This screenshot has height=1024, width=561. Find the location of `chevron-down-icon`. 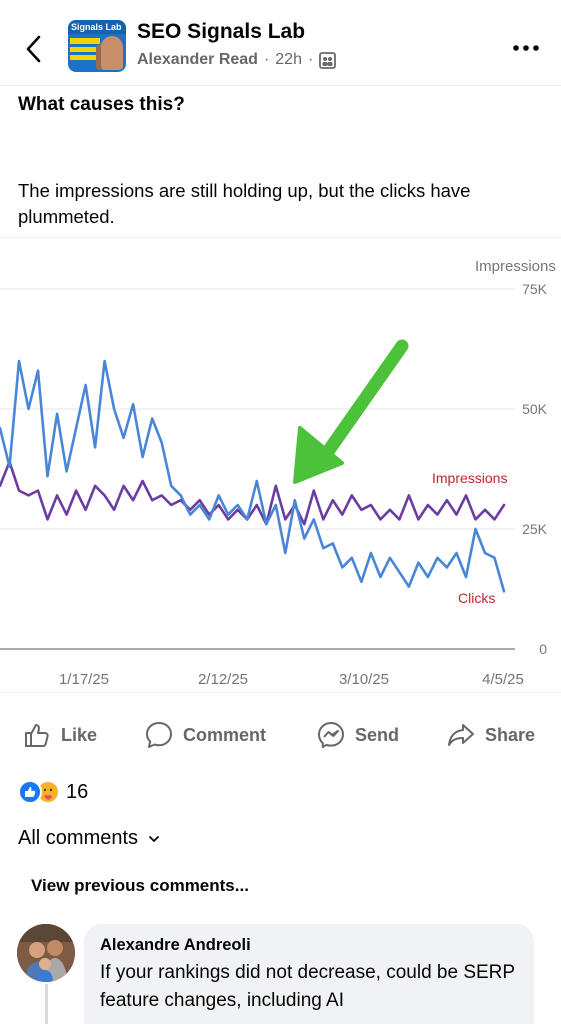

chevron-down-icon is located at coordinates (154, 838).